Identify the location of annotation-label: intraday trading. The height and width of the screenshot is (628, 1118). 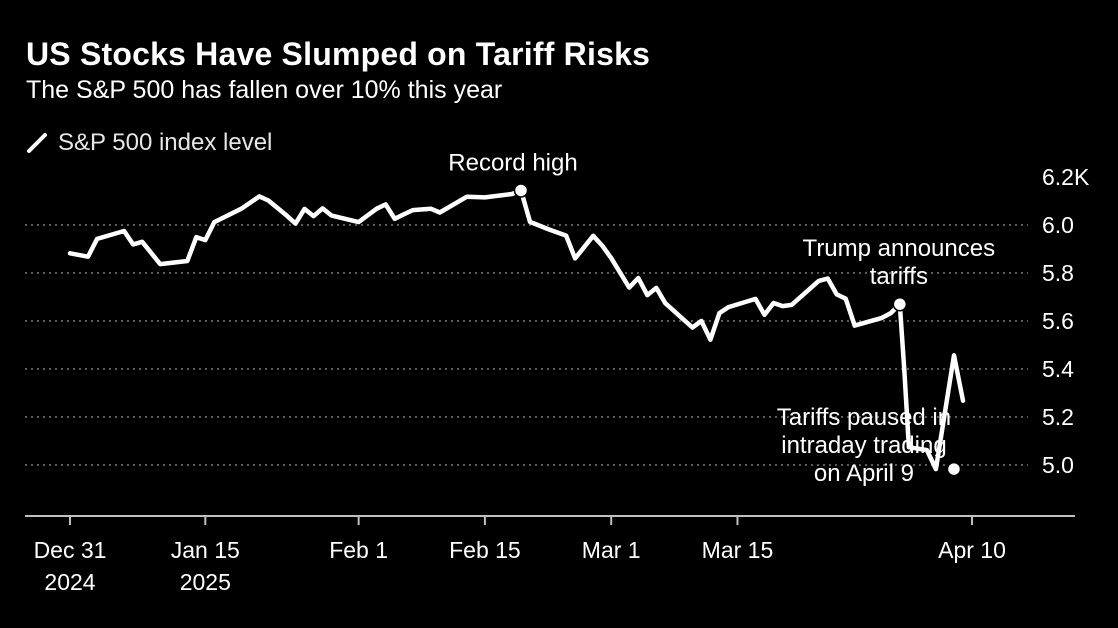
(863, 445).